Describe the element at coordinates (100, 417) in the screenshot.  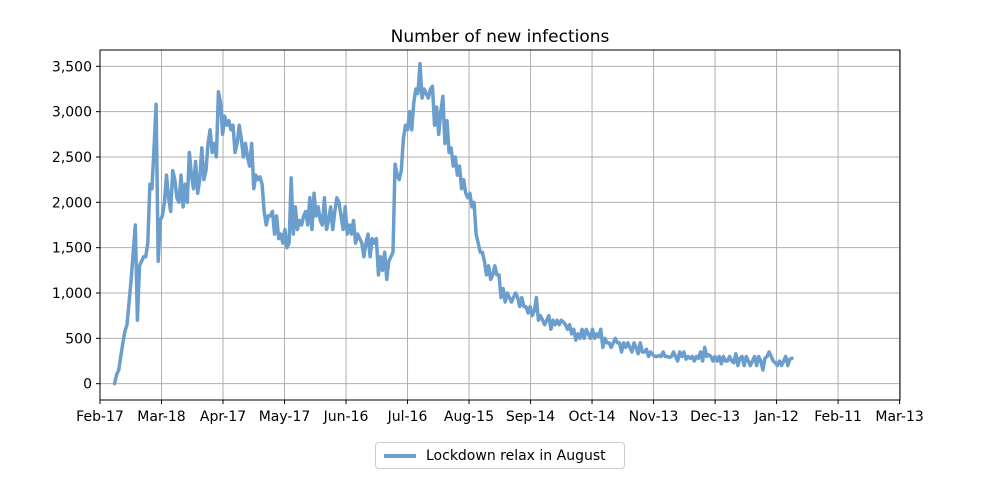
I see `x-tick-label: Feb-17` at that location.